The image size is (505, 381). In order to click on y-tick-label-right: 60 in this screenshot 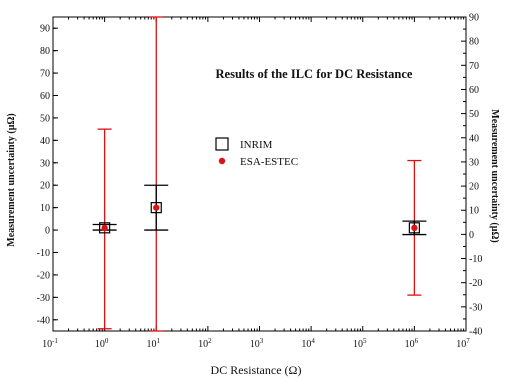, I will do `click(474, 90)`.